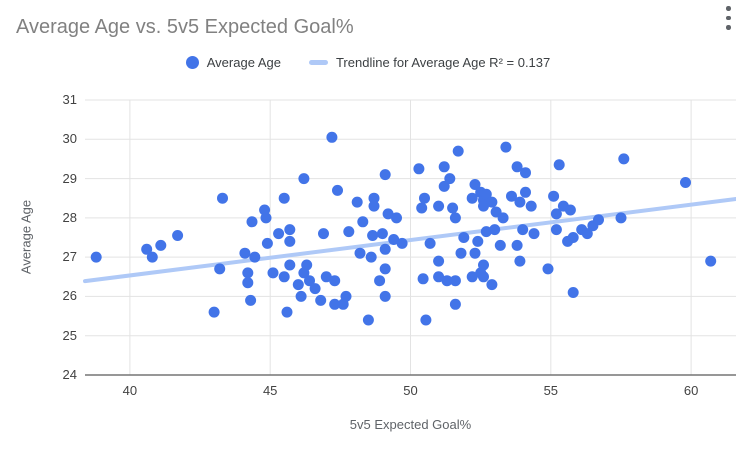 This screenshot has height=452, width=736. What do you see at coordinates (728, 18) in the screenshot?
I see `kebab-menu-icon` at bounding box center [728, 18].